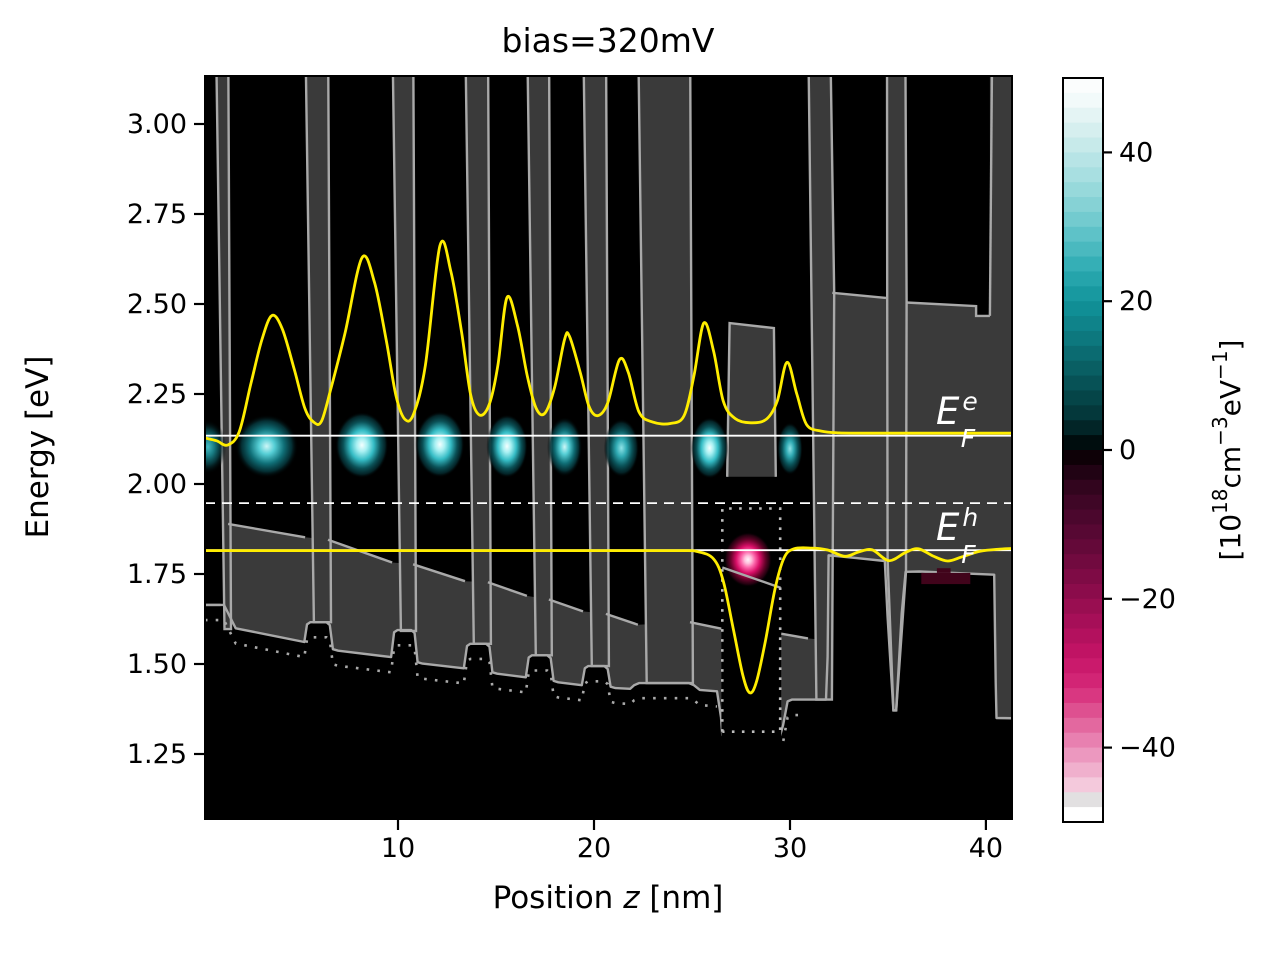 The image size is (1280, 964). What do you see at coordinates (157, 664) in the screenshot?
I see `y-tick-label: 1.50` at bounding box center [157, 664].